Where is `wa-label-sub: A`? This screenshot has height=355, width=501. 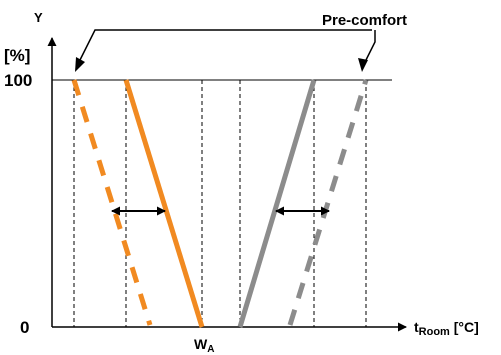 wa-label-sub: A is located at coordinates (210, 349).